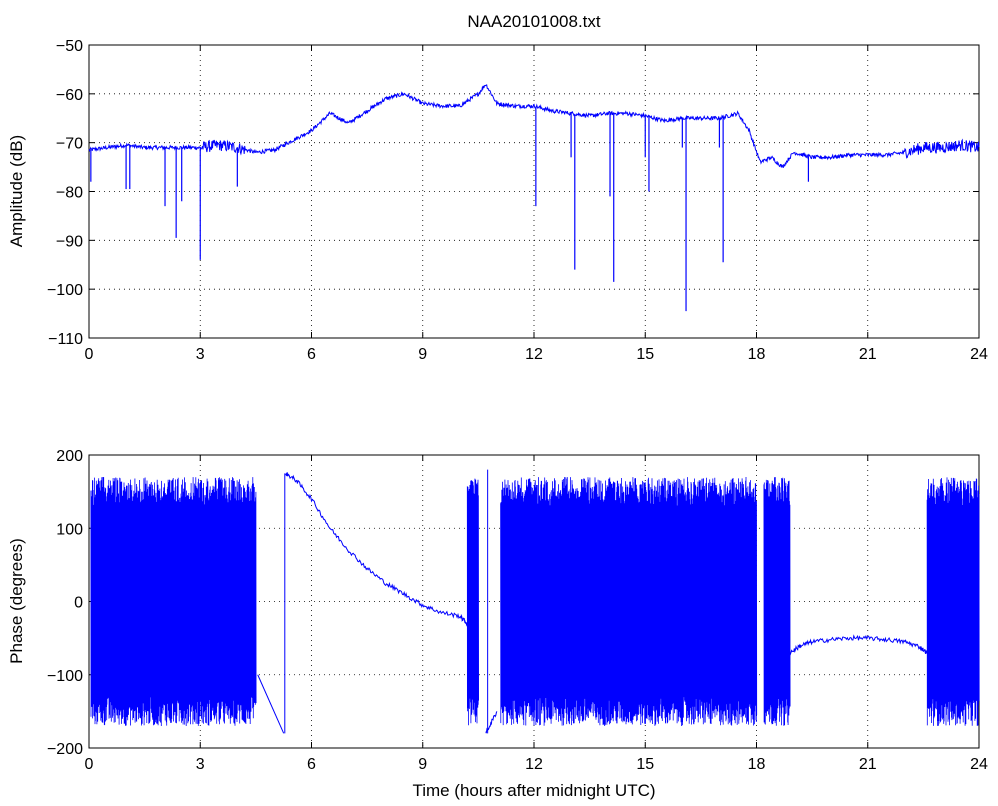  I want to click on phase-y-label: Phase (degrees), so click(16, 601).